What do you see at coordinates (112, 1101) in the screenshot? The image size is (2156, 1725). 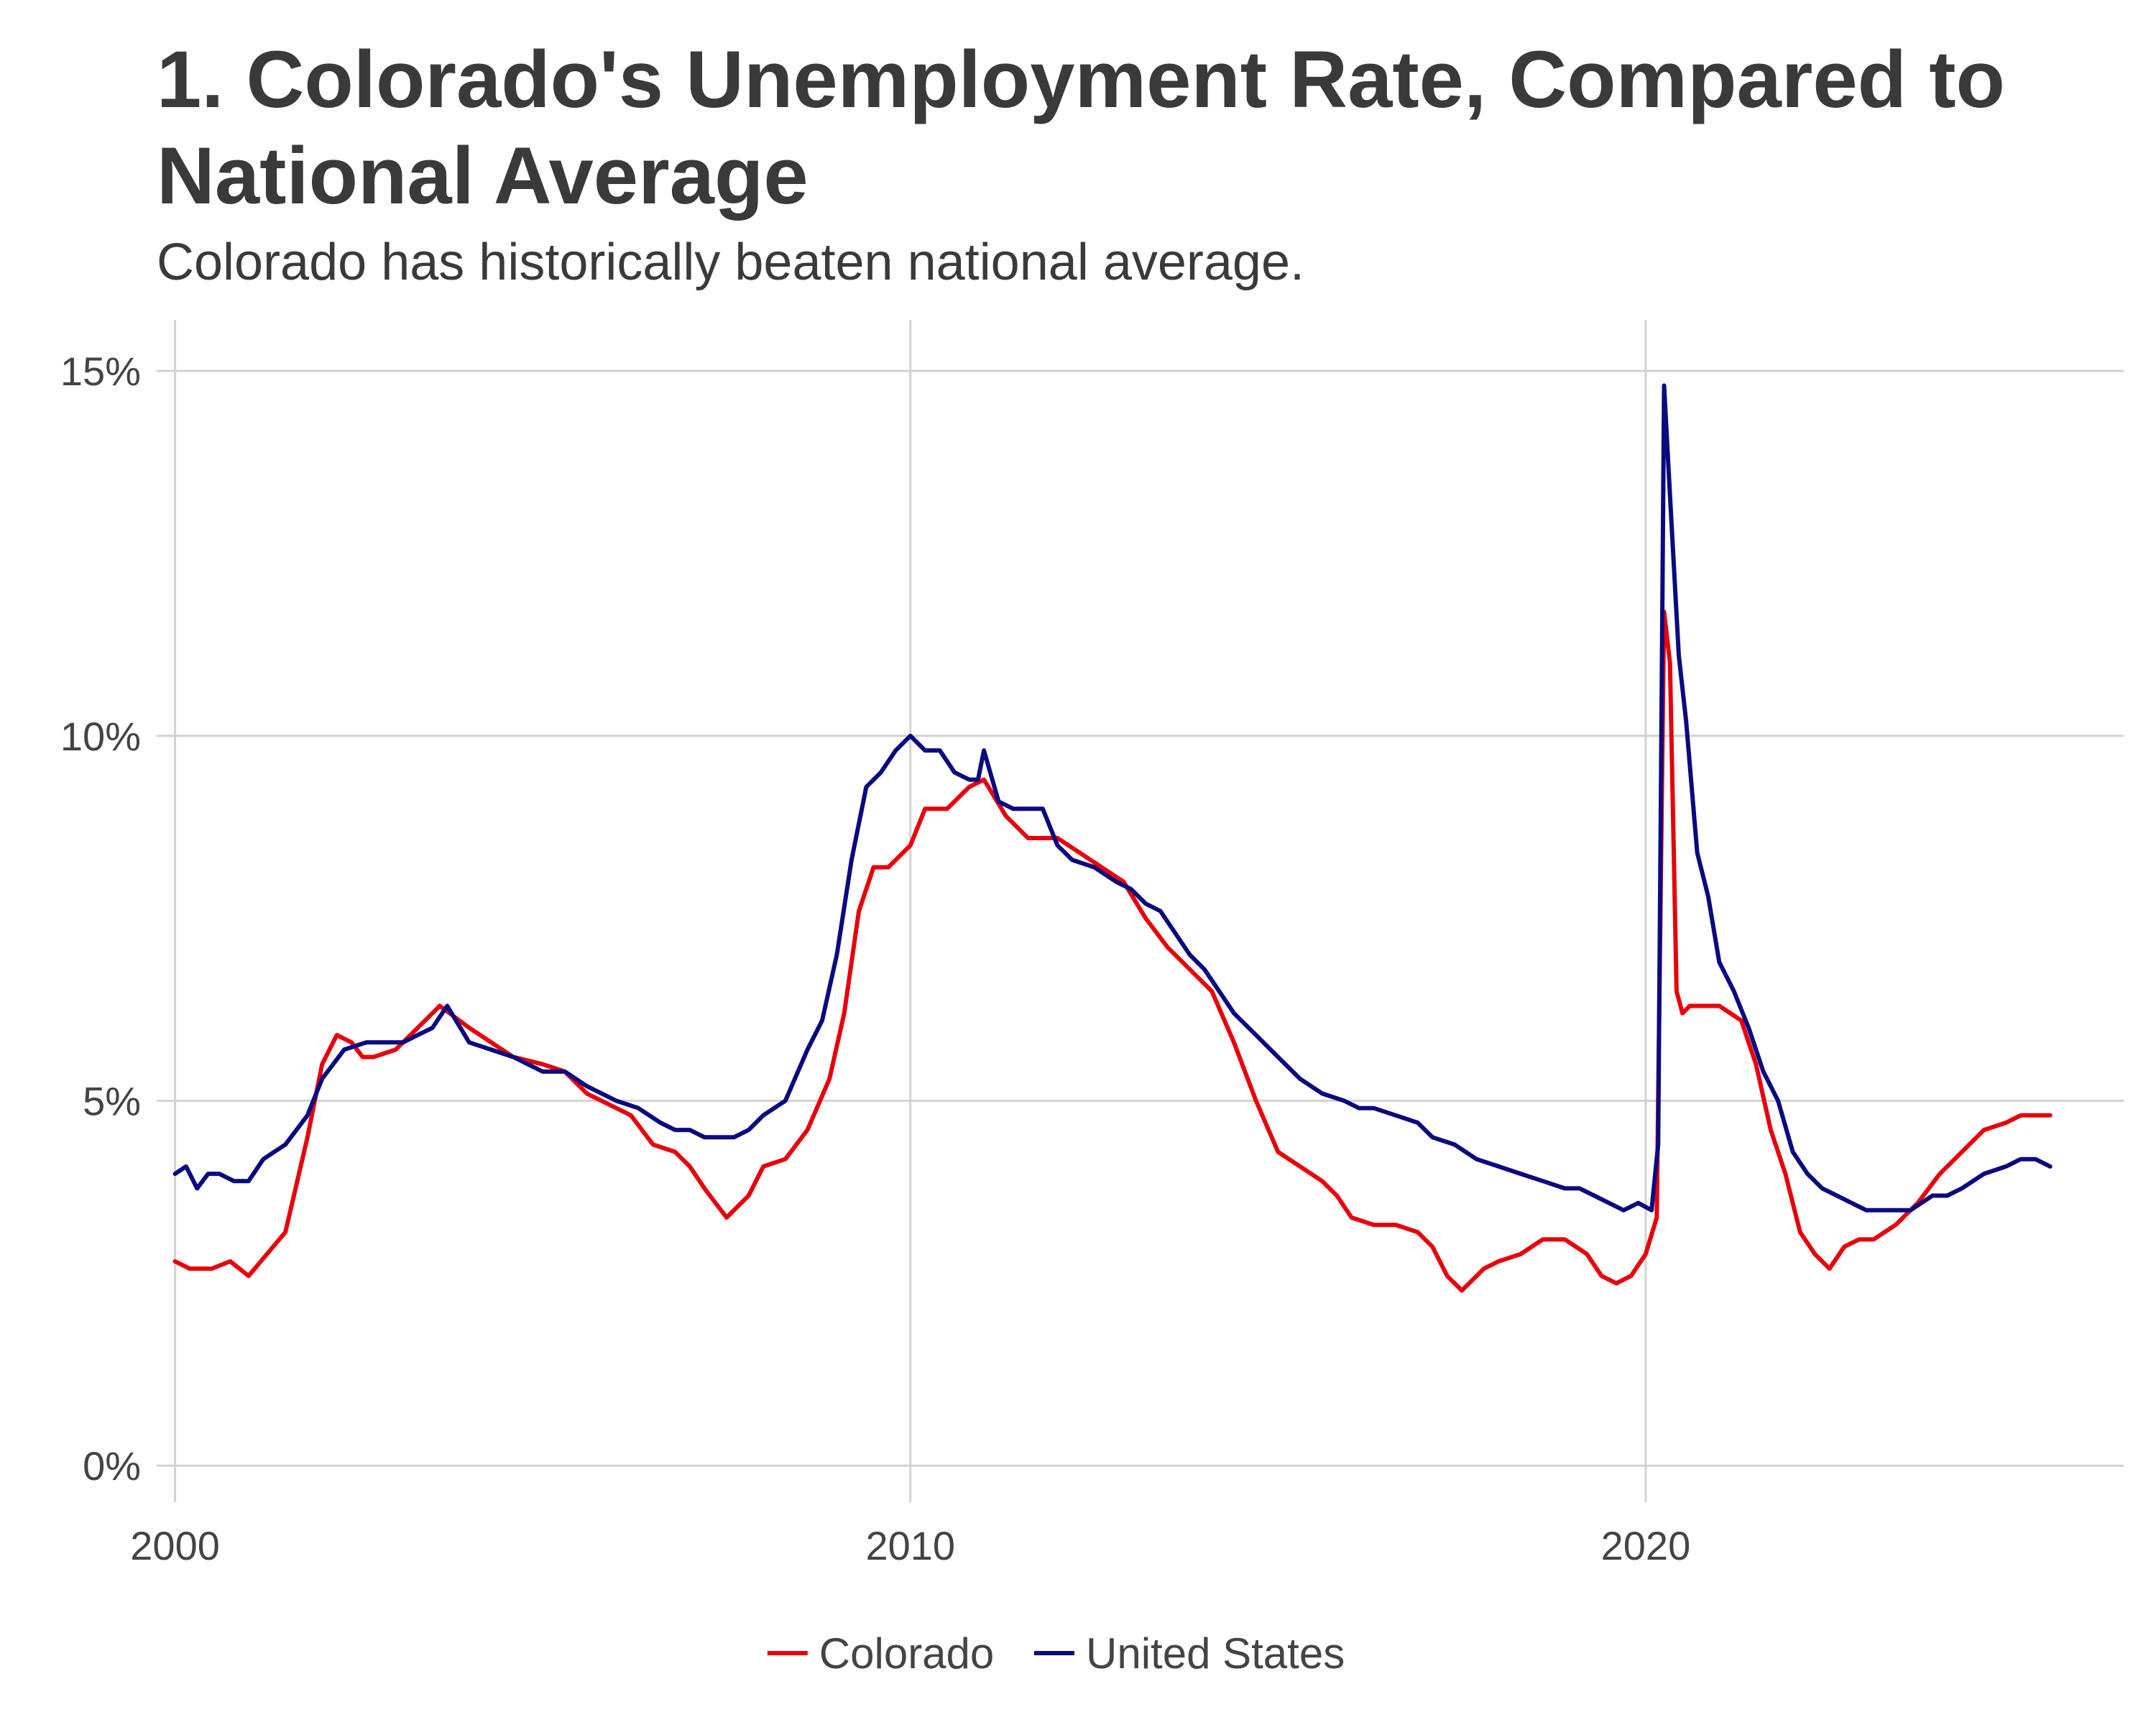 I see `y-tick-label: 5%` at bounding box center [112, 1101].